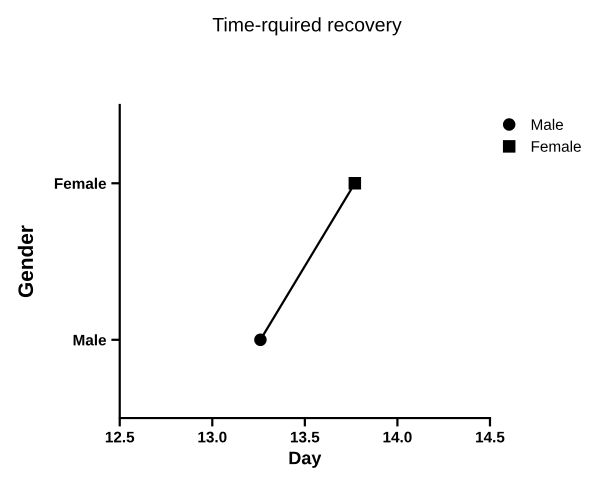 Image resolution: width=614 pixels, height=493 pixels. Describe the element at coordinates (556, 146) in the screenshot. I see `legend-label: Female` at that location.